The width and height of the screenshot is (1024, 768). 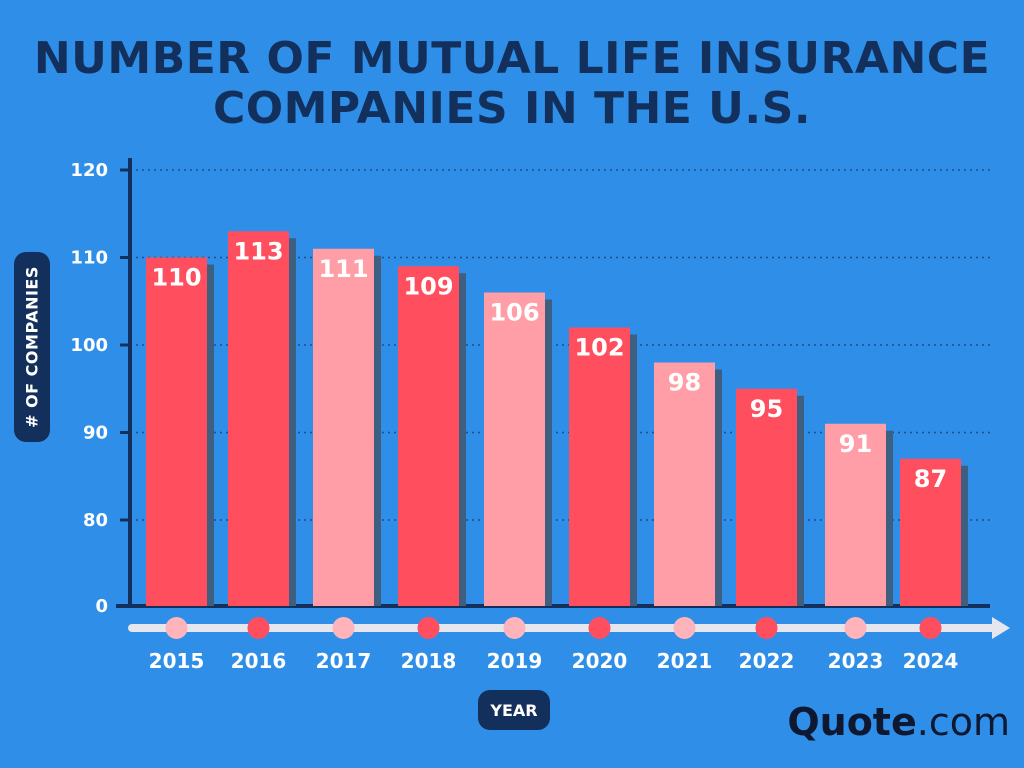 What do you see at coordinates (963, 722) in the screenshot?
I see `brand-logo-suffix: .com` at bounding box center [963, 722].